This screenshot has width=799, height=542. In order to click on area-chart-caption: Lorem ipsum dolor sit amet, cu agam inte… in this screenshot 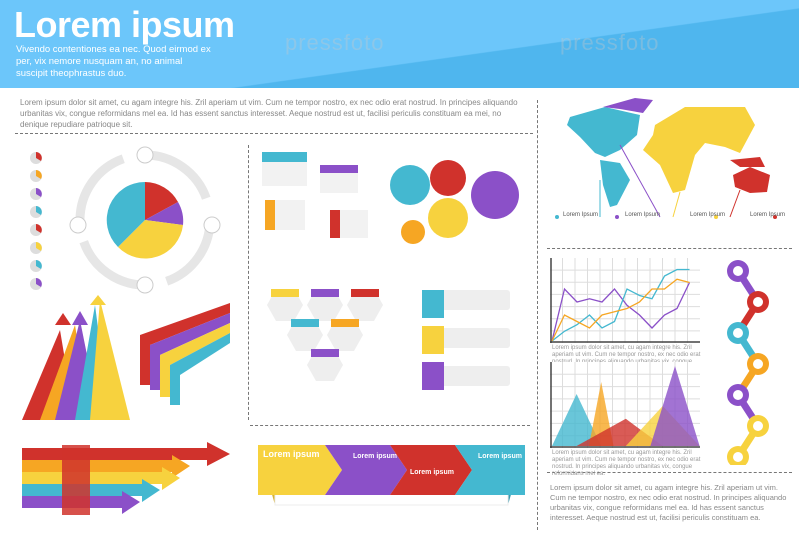, I will do `click(626, 463)`.